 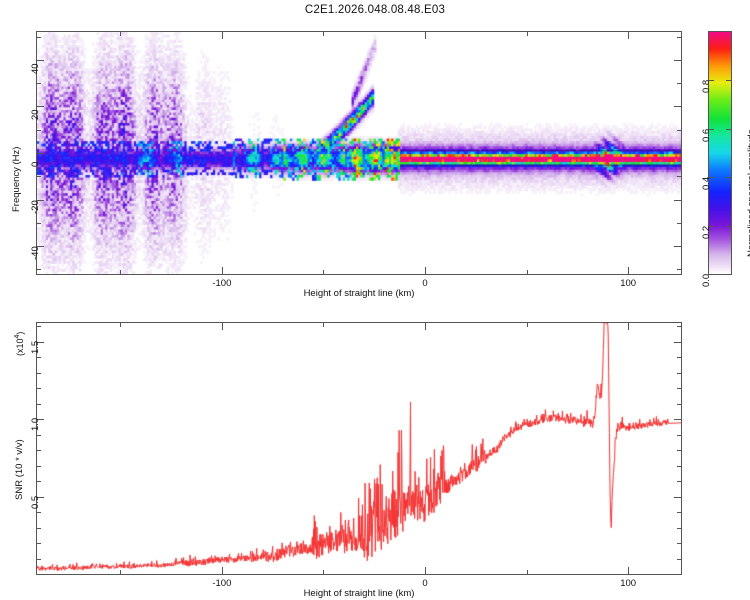 I want to click on axis-tick-label: 0.5, so click(x=35, y=502).